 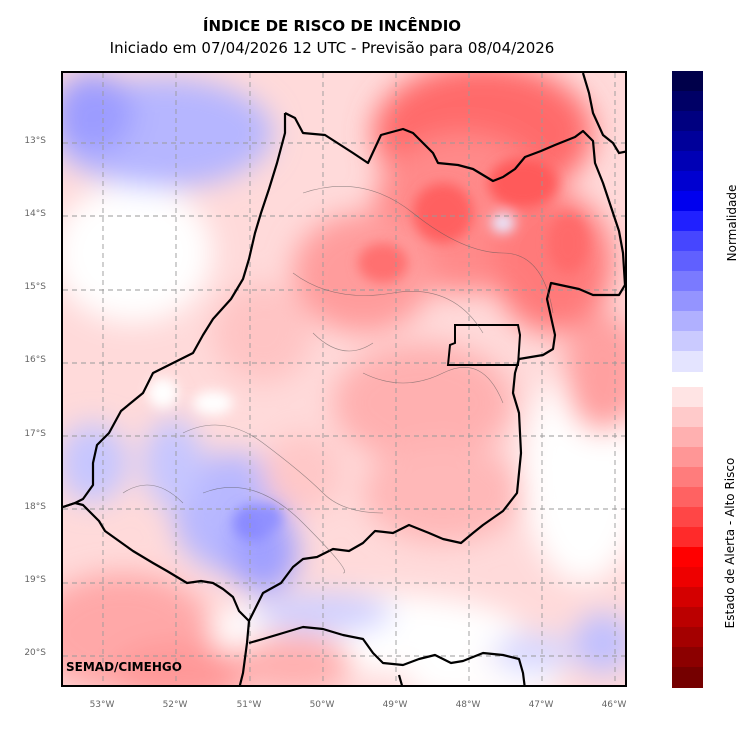 What do you see at coordinates (35, 360) in the screenshot?
I see `lat-tick: 16°S` at bounding box center [35, 360].